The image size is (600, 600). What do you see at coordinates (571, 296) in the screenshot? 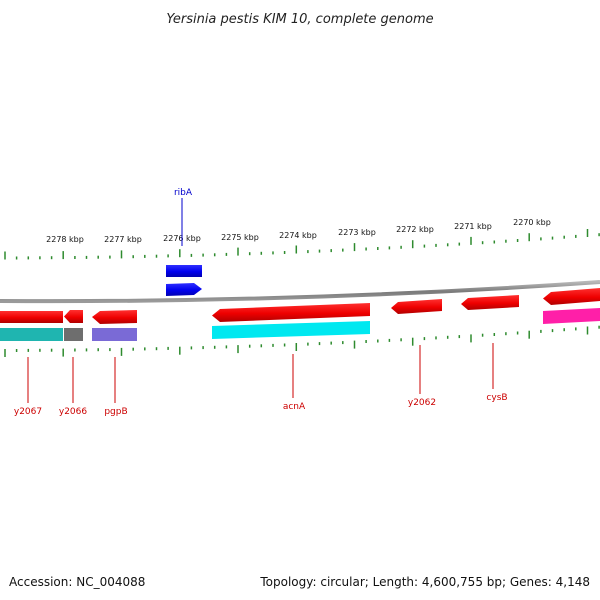
I see `gene-arrow-right` at bounding box center [571, 296].